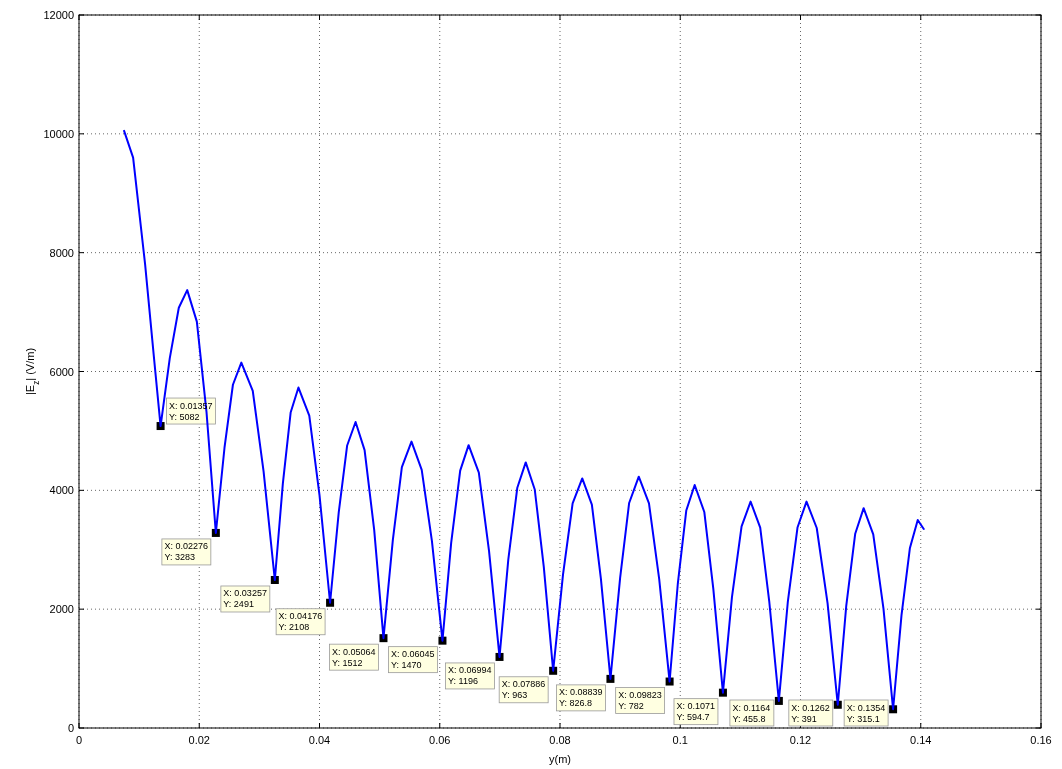  I want to click on annotation: X: 0.02276 Y: 3283, so click(186, 552).